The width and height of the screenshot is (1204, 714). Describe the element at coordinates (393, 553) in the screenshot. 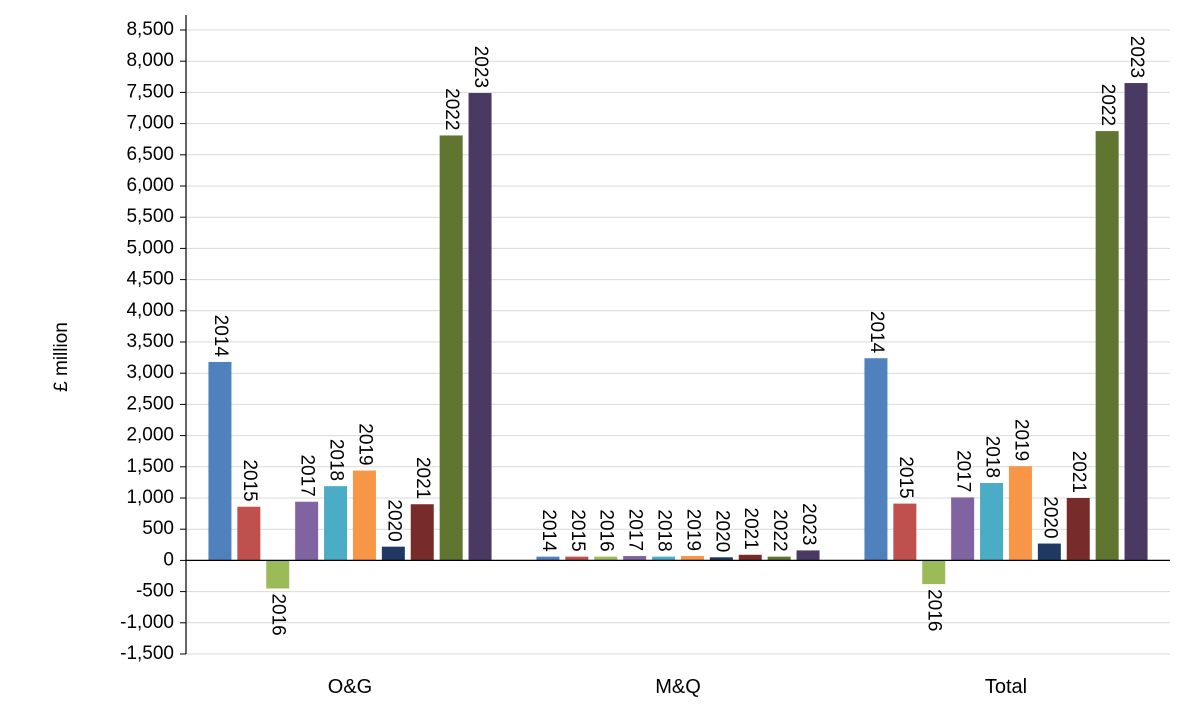

I see `bar-og-2020` at that location.